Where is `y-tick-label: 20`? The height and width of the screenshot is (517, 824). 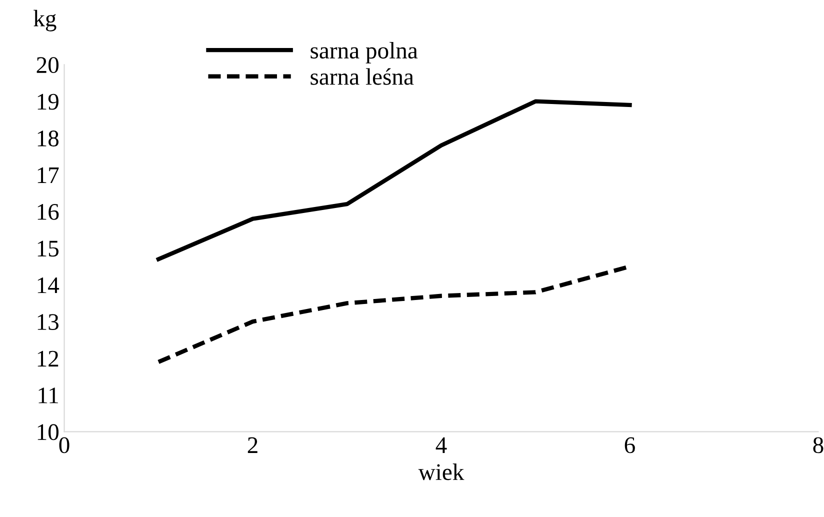 y-tick-label: 20 is located at coordinates (47, 65).